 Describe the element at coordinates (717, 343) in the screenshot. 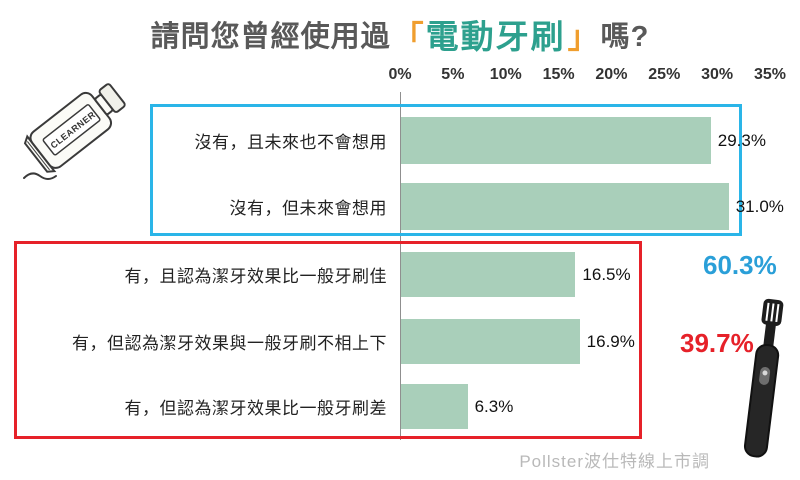

I see `group-total-have-used: 39.7%` at that location.